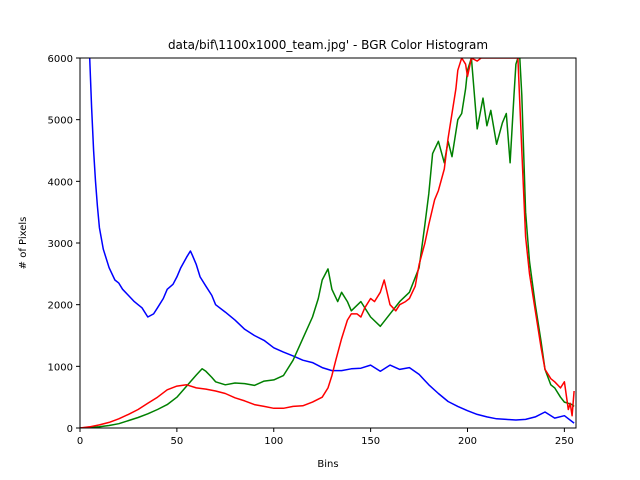  What do you see at coordinates (327, 464) in the screenshot?
I see `x-axis-label: Bins` at bounding box center [327, 464].